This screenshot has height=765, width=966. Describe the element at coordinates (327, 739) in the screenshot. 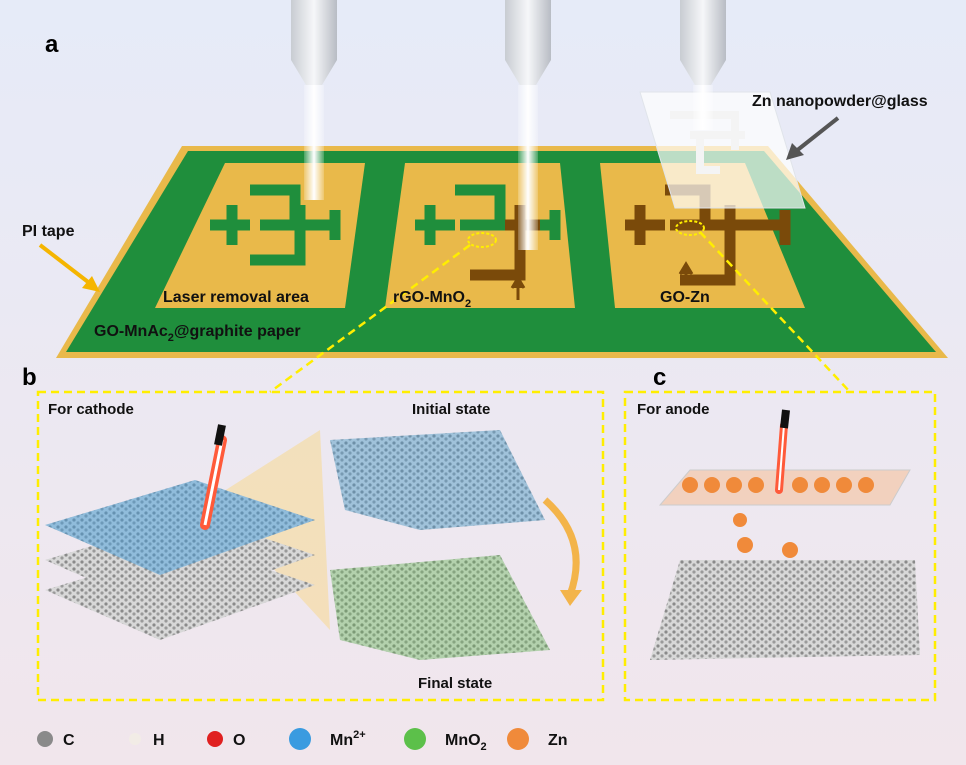

I see `legend-item: Mn2+` at that location.